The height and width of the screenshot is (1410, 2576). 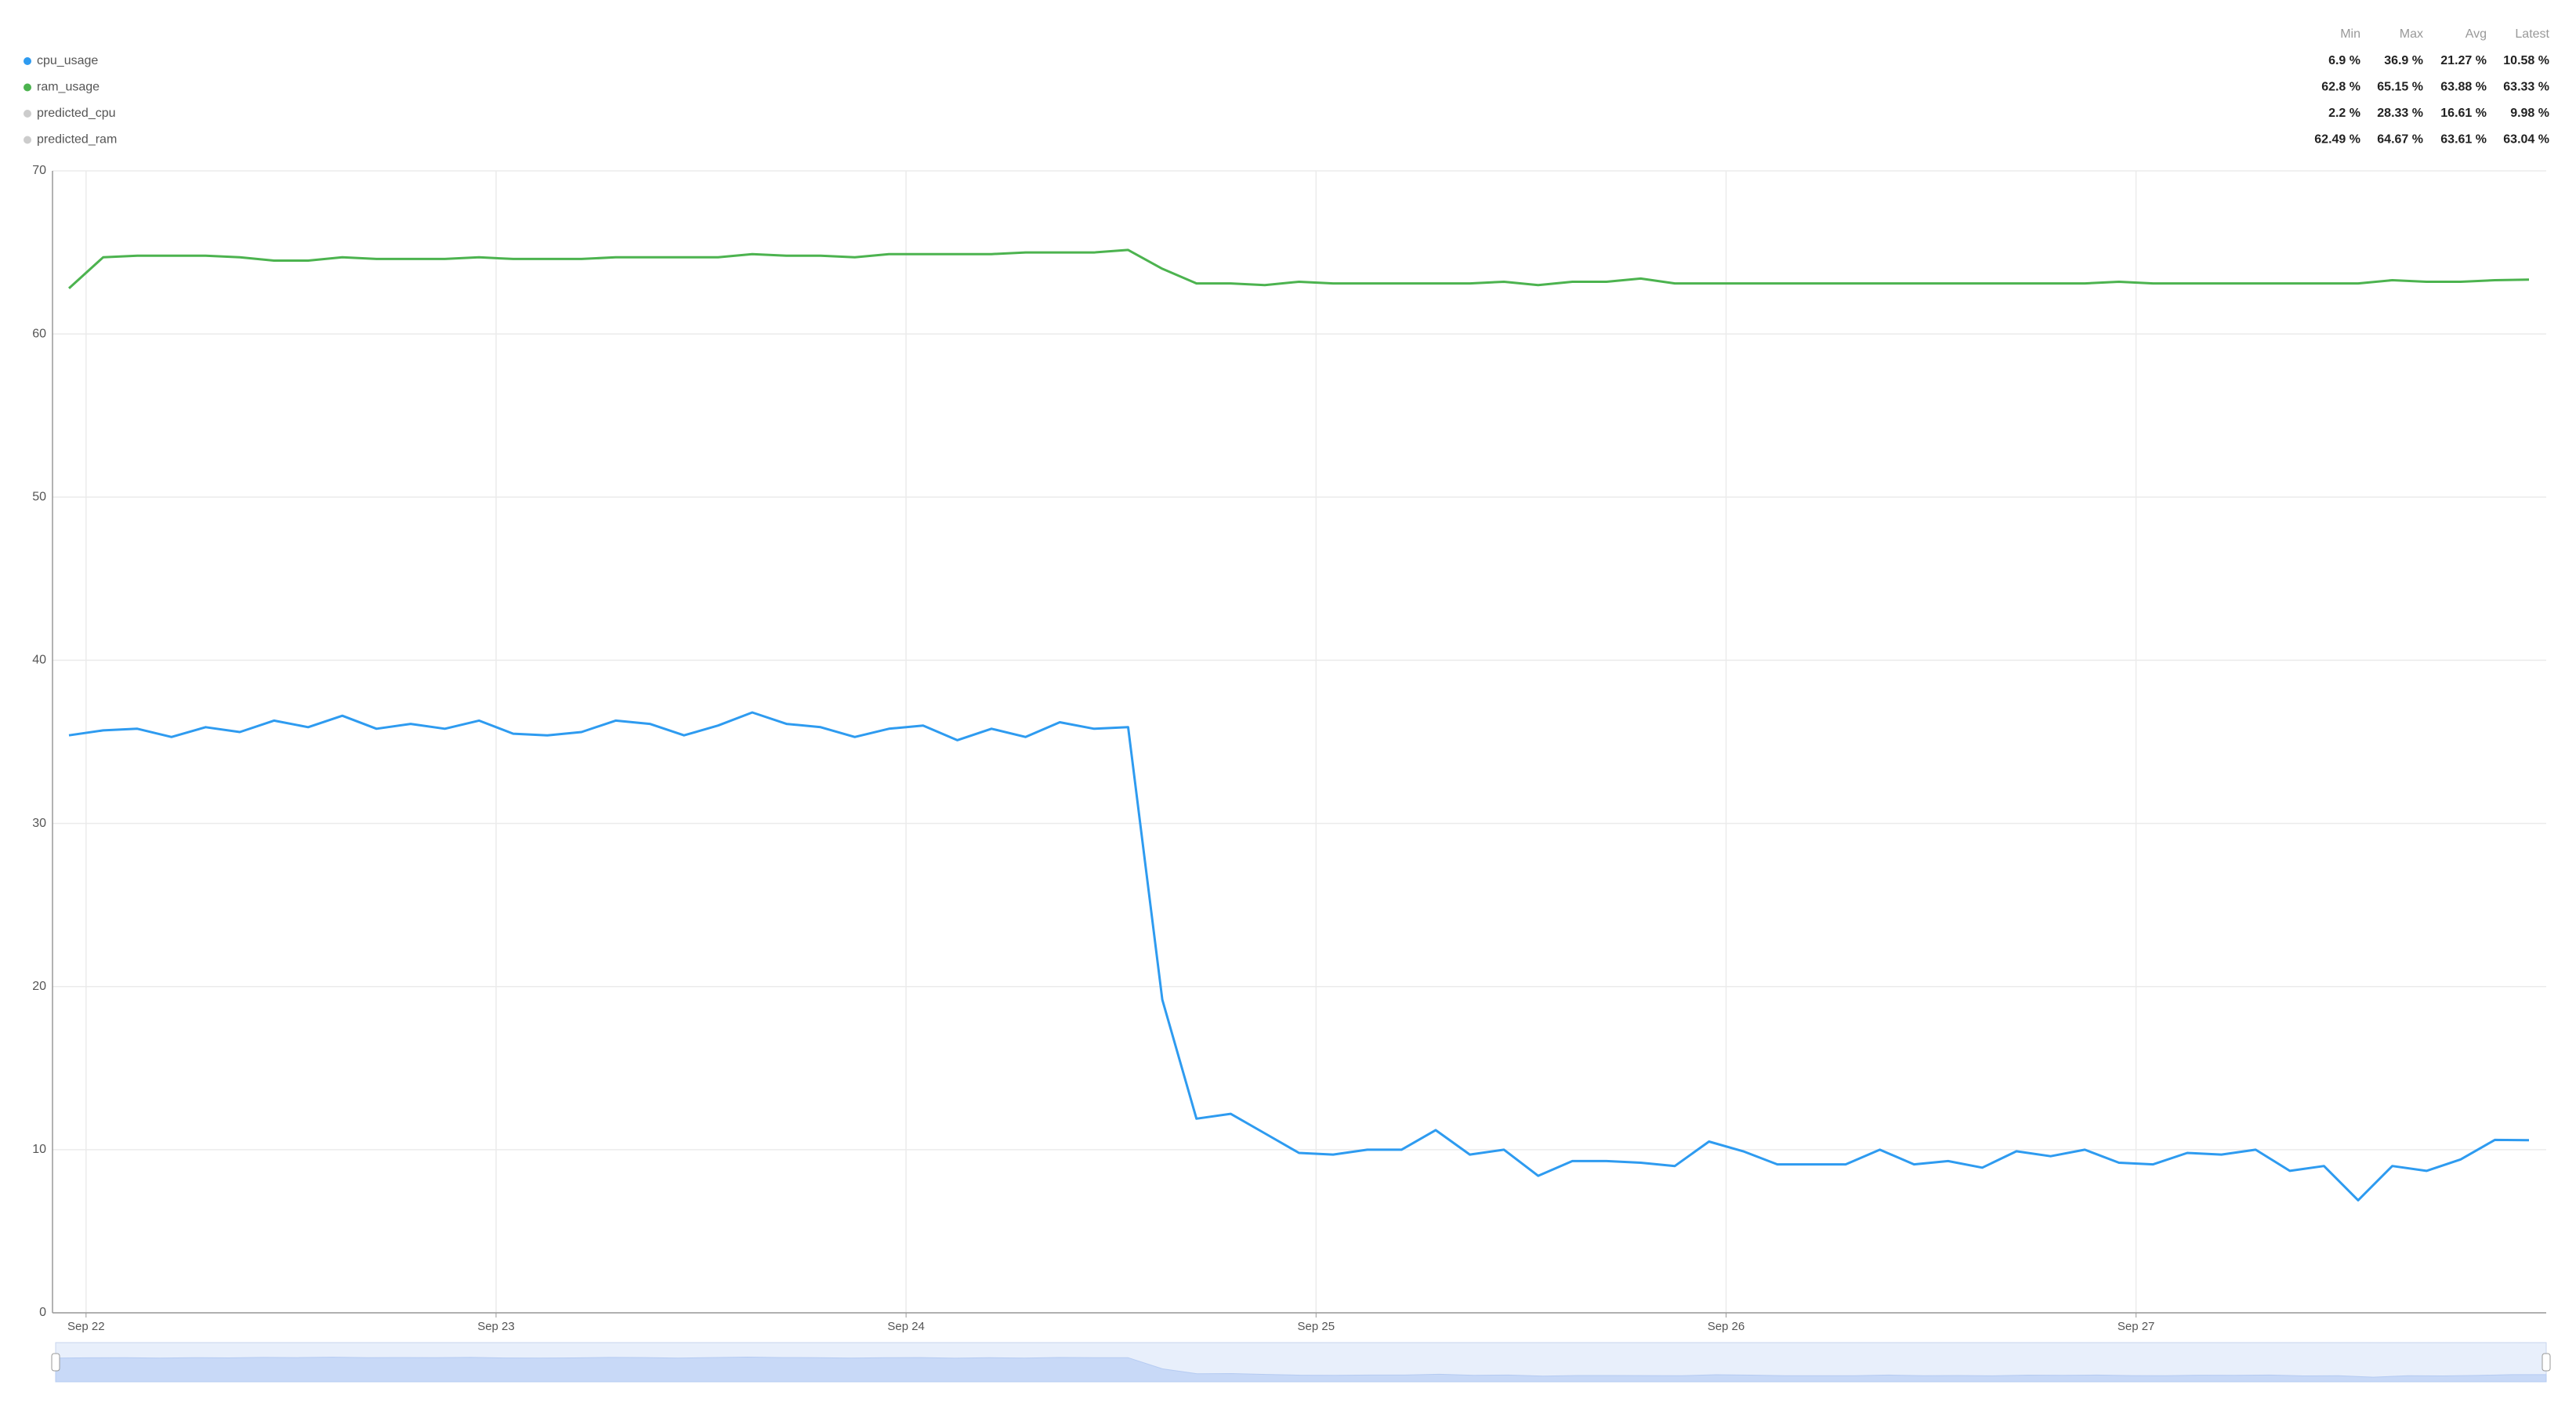 I want to click on legend-stat: 64.67 %, so click(x=2400, y=140).